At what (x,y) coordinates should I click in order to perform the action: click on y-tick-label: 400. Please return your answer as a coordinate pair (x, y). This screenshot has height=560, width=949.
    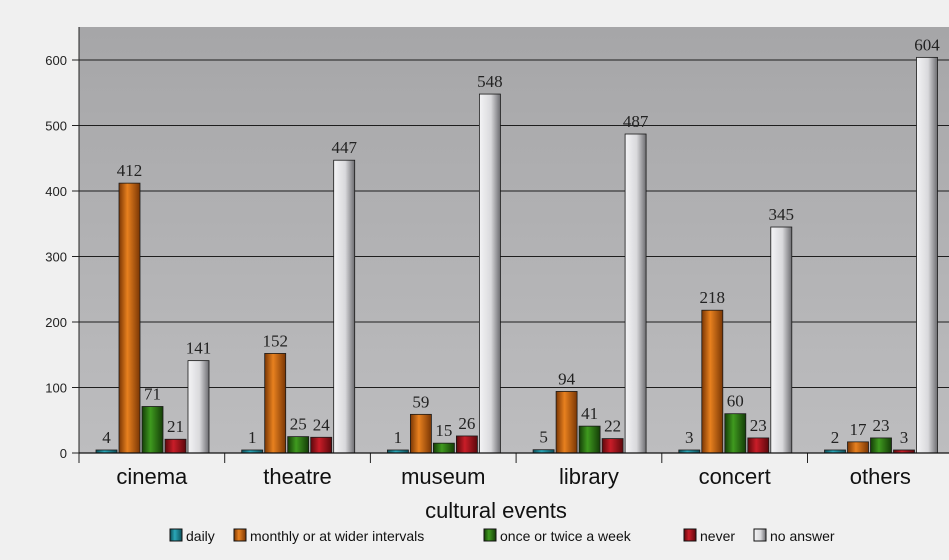
    Looking at the image, I should click on (56, 191).